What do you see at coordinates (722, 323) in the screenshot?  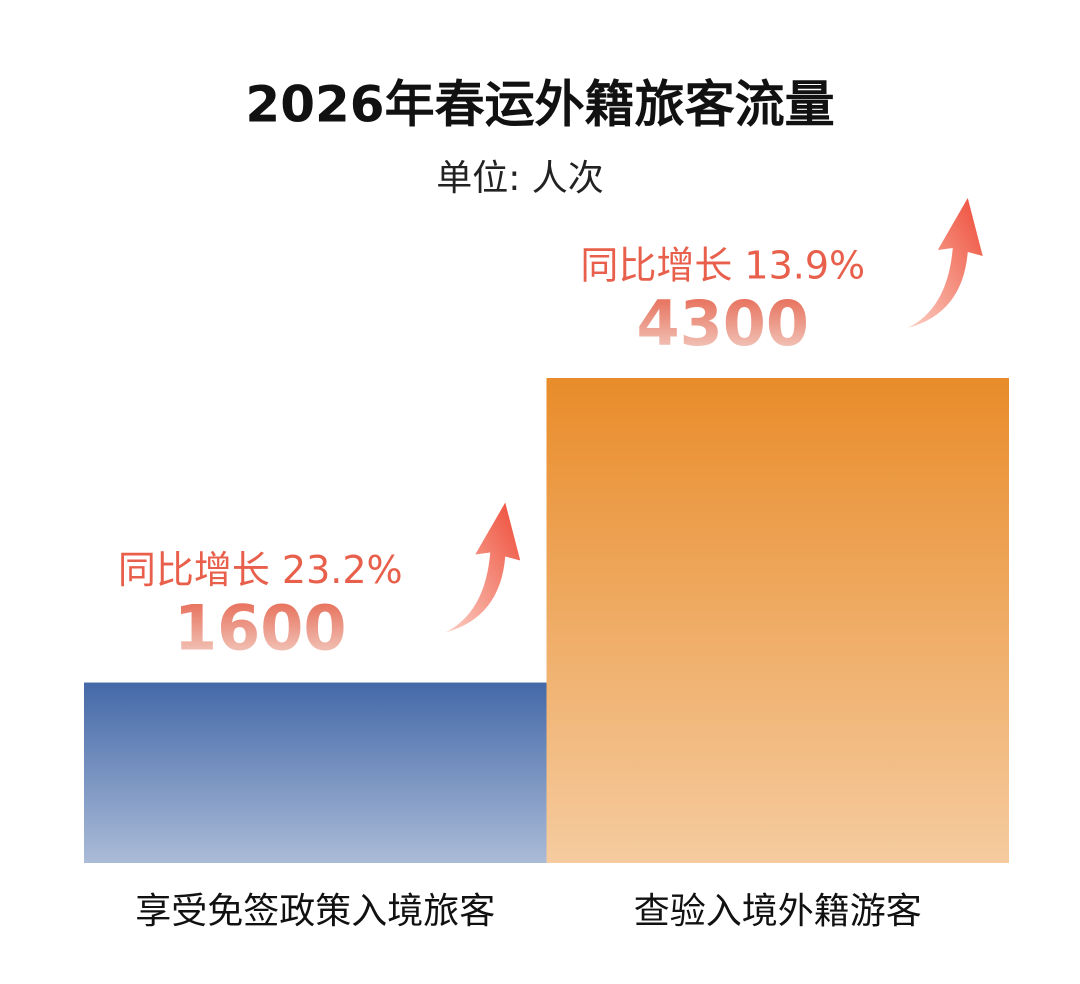 I see `value-label: 4300` at bounding box center [722, 323].